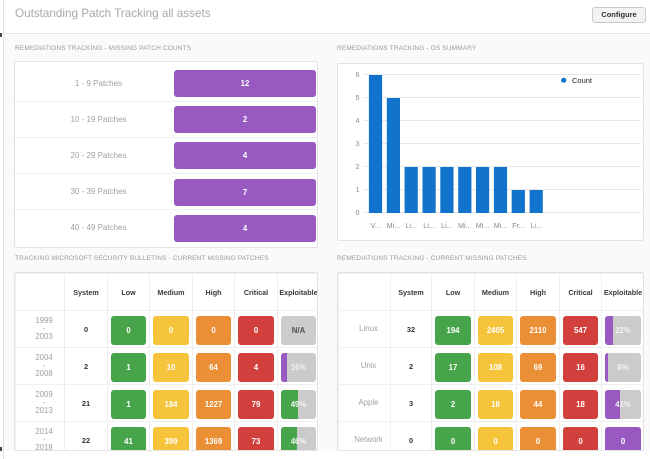  What do you see at coordinates (358, 189) in the screenshot?
I see `svg-text: 1` at bounding box center [358, 189].